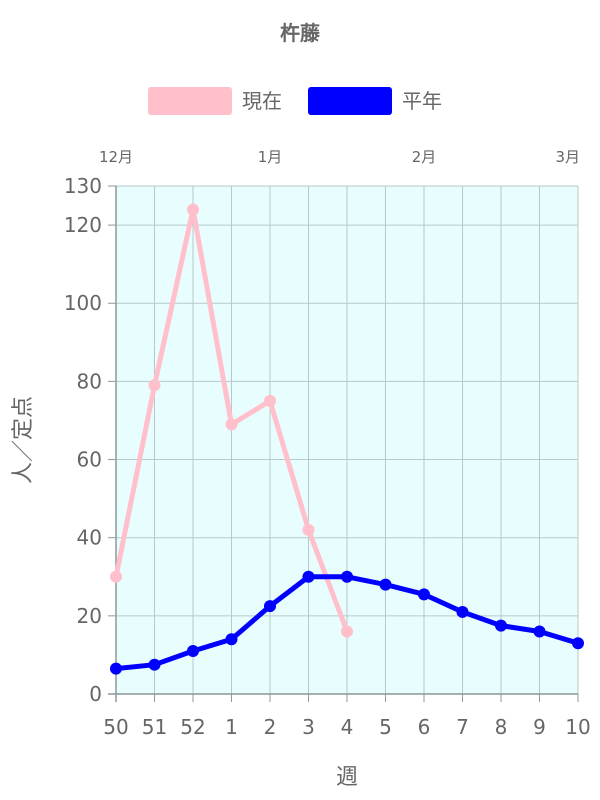 Image resolution: width=600 pixels, height=800 pixels. Describe the element at coordinates (308, 727) in the screenshot. I see `x-tick-label: 3` at that location.